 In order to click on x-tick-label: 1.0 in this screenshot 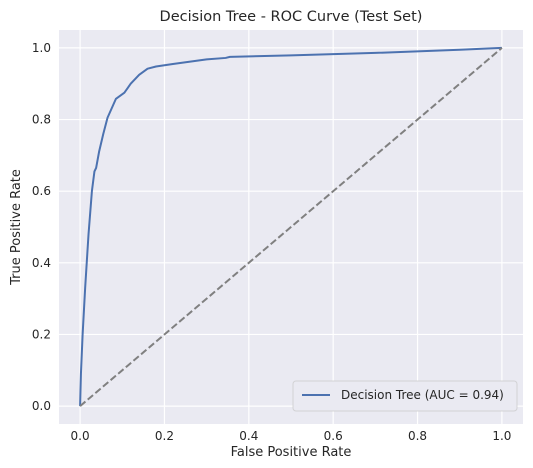, I will do `click(501, 436)`.